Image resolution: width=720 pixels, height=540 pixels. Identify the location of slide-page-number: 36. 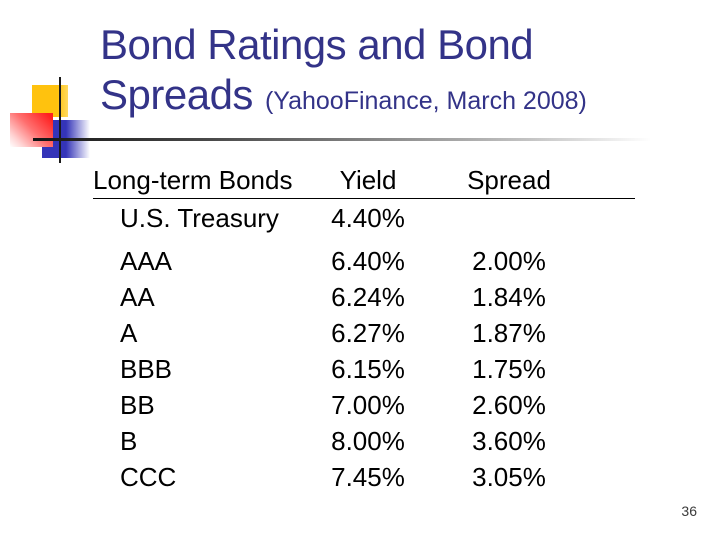
(689, 511).